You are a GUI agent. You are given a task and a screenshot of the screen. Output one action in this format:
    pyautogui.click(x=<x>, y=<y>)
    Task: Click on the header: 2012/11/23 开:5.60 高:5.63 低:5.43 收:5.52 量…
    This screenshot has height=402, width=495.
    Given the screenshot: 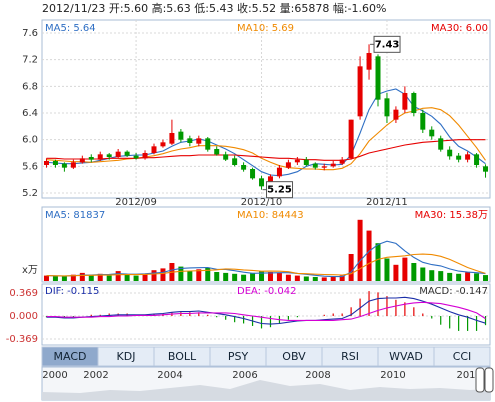 What is the action you would take?
    pyautogui.click(x=214, y=8)
    